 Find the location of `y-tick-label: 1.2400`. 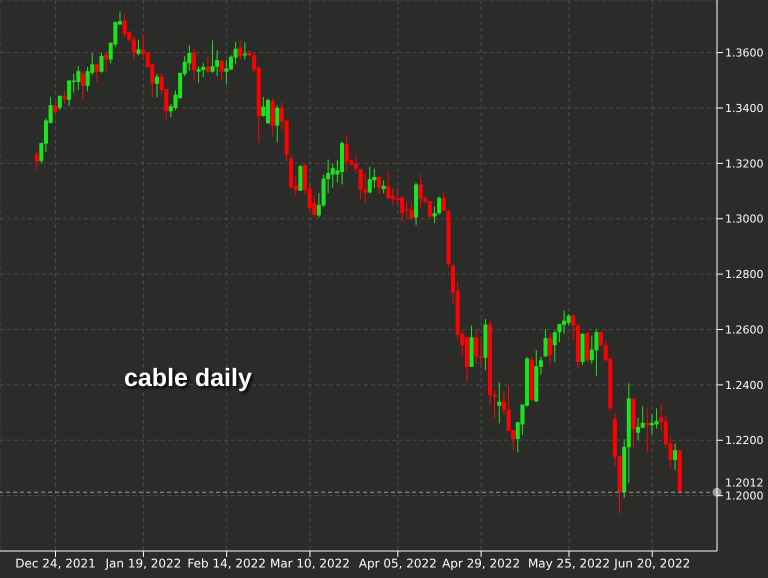

y-tick-label: 1.2400 is located at coordinates (744, 385).